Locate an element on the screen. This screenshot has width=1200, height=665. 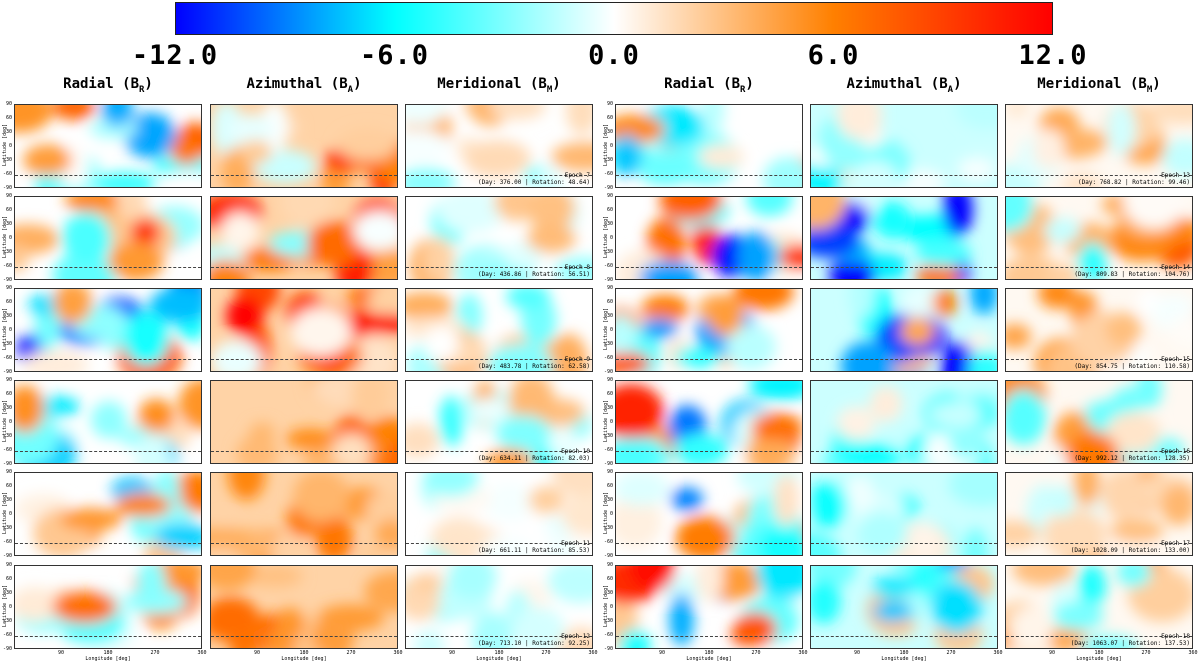
y-tick-label: -60 is located at coordinates (7, 542).